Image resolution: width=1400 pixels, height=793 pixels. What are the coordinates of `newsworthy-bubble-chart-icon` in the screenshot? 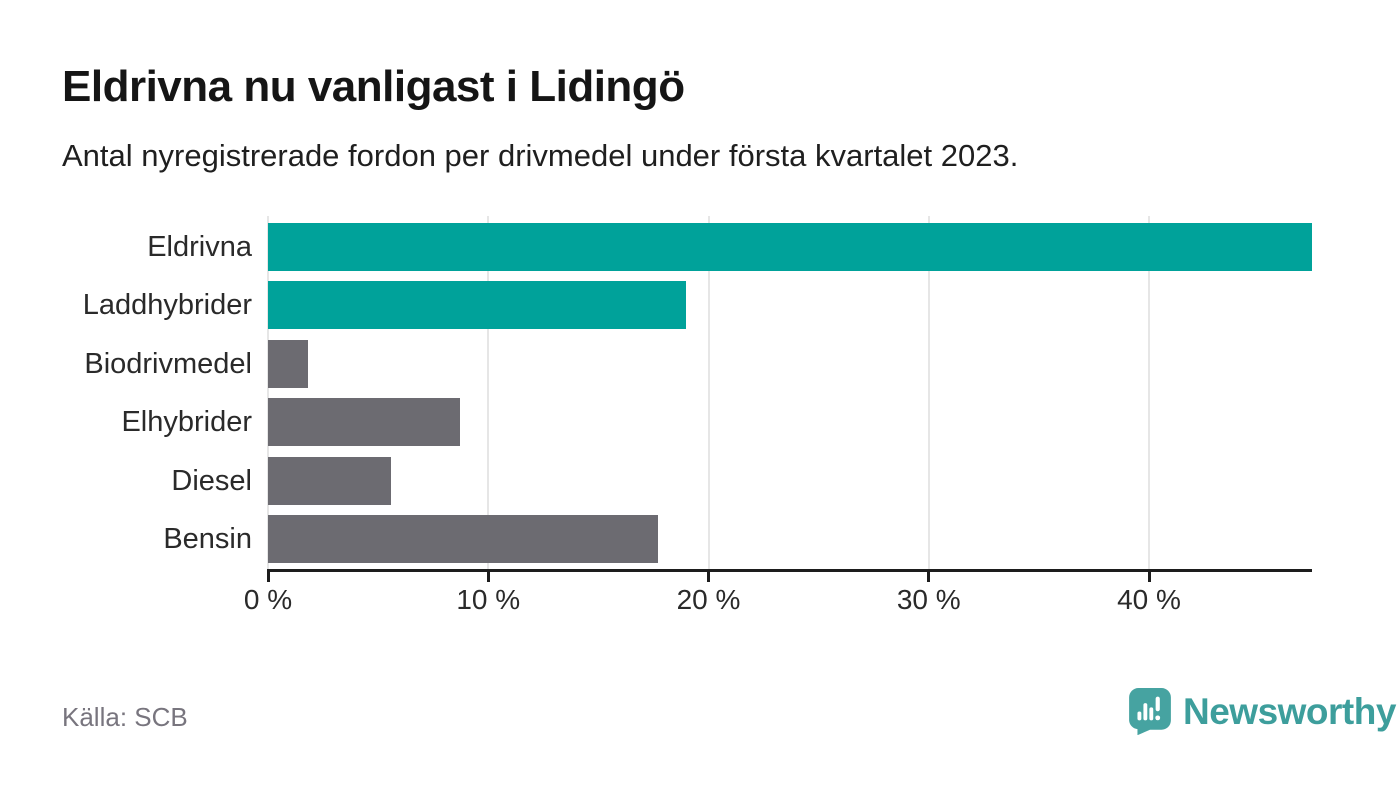 It's located at (1150, 714).